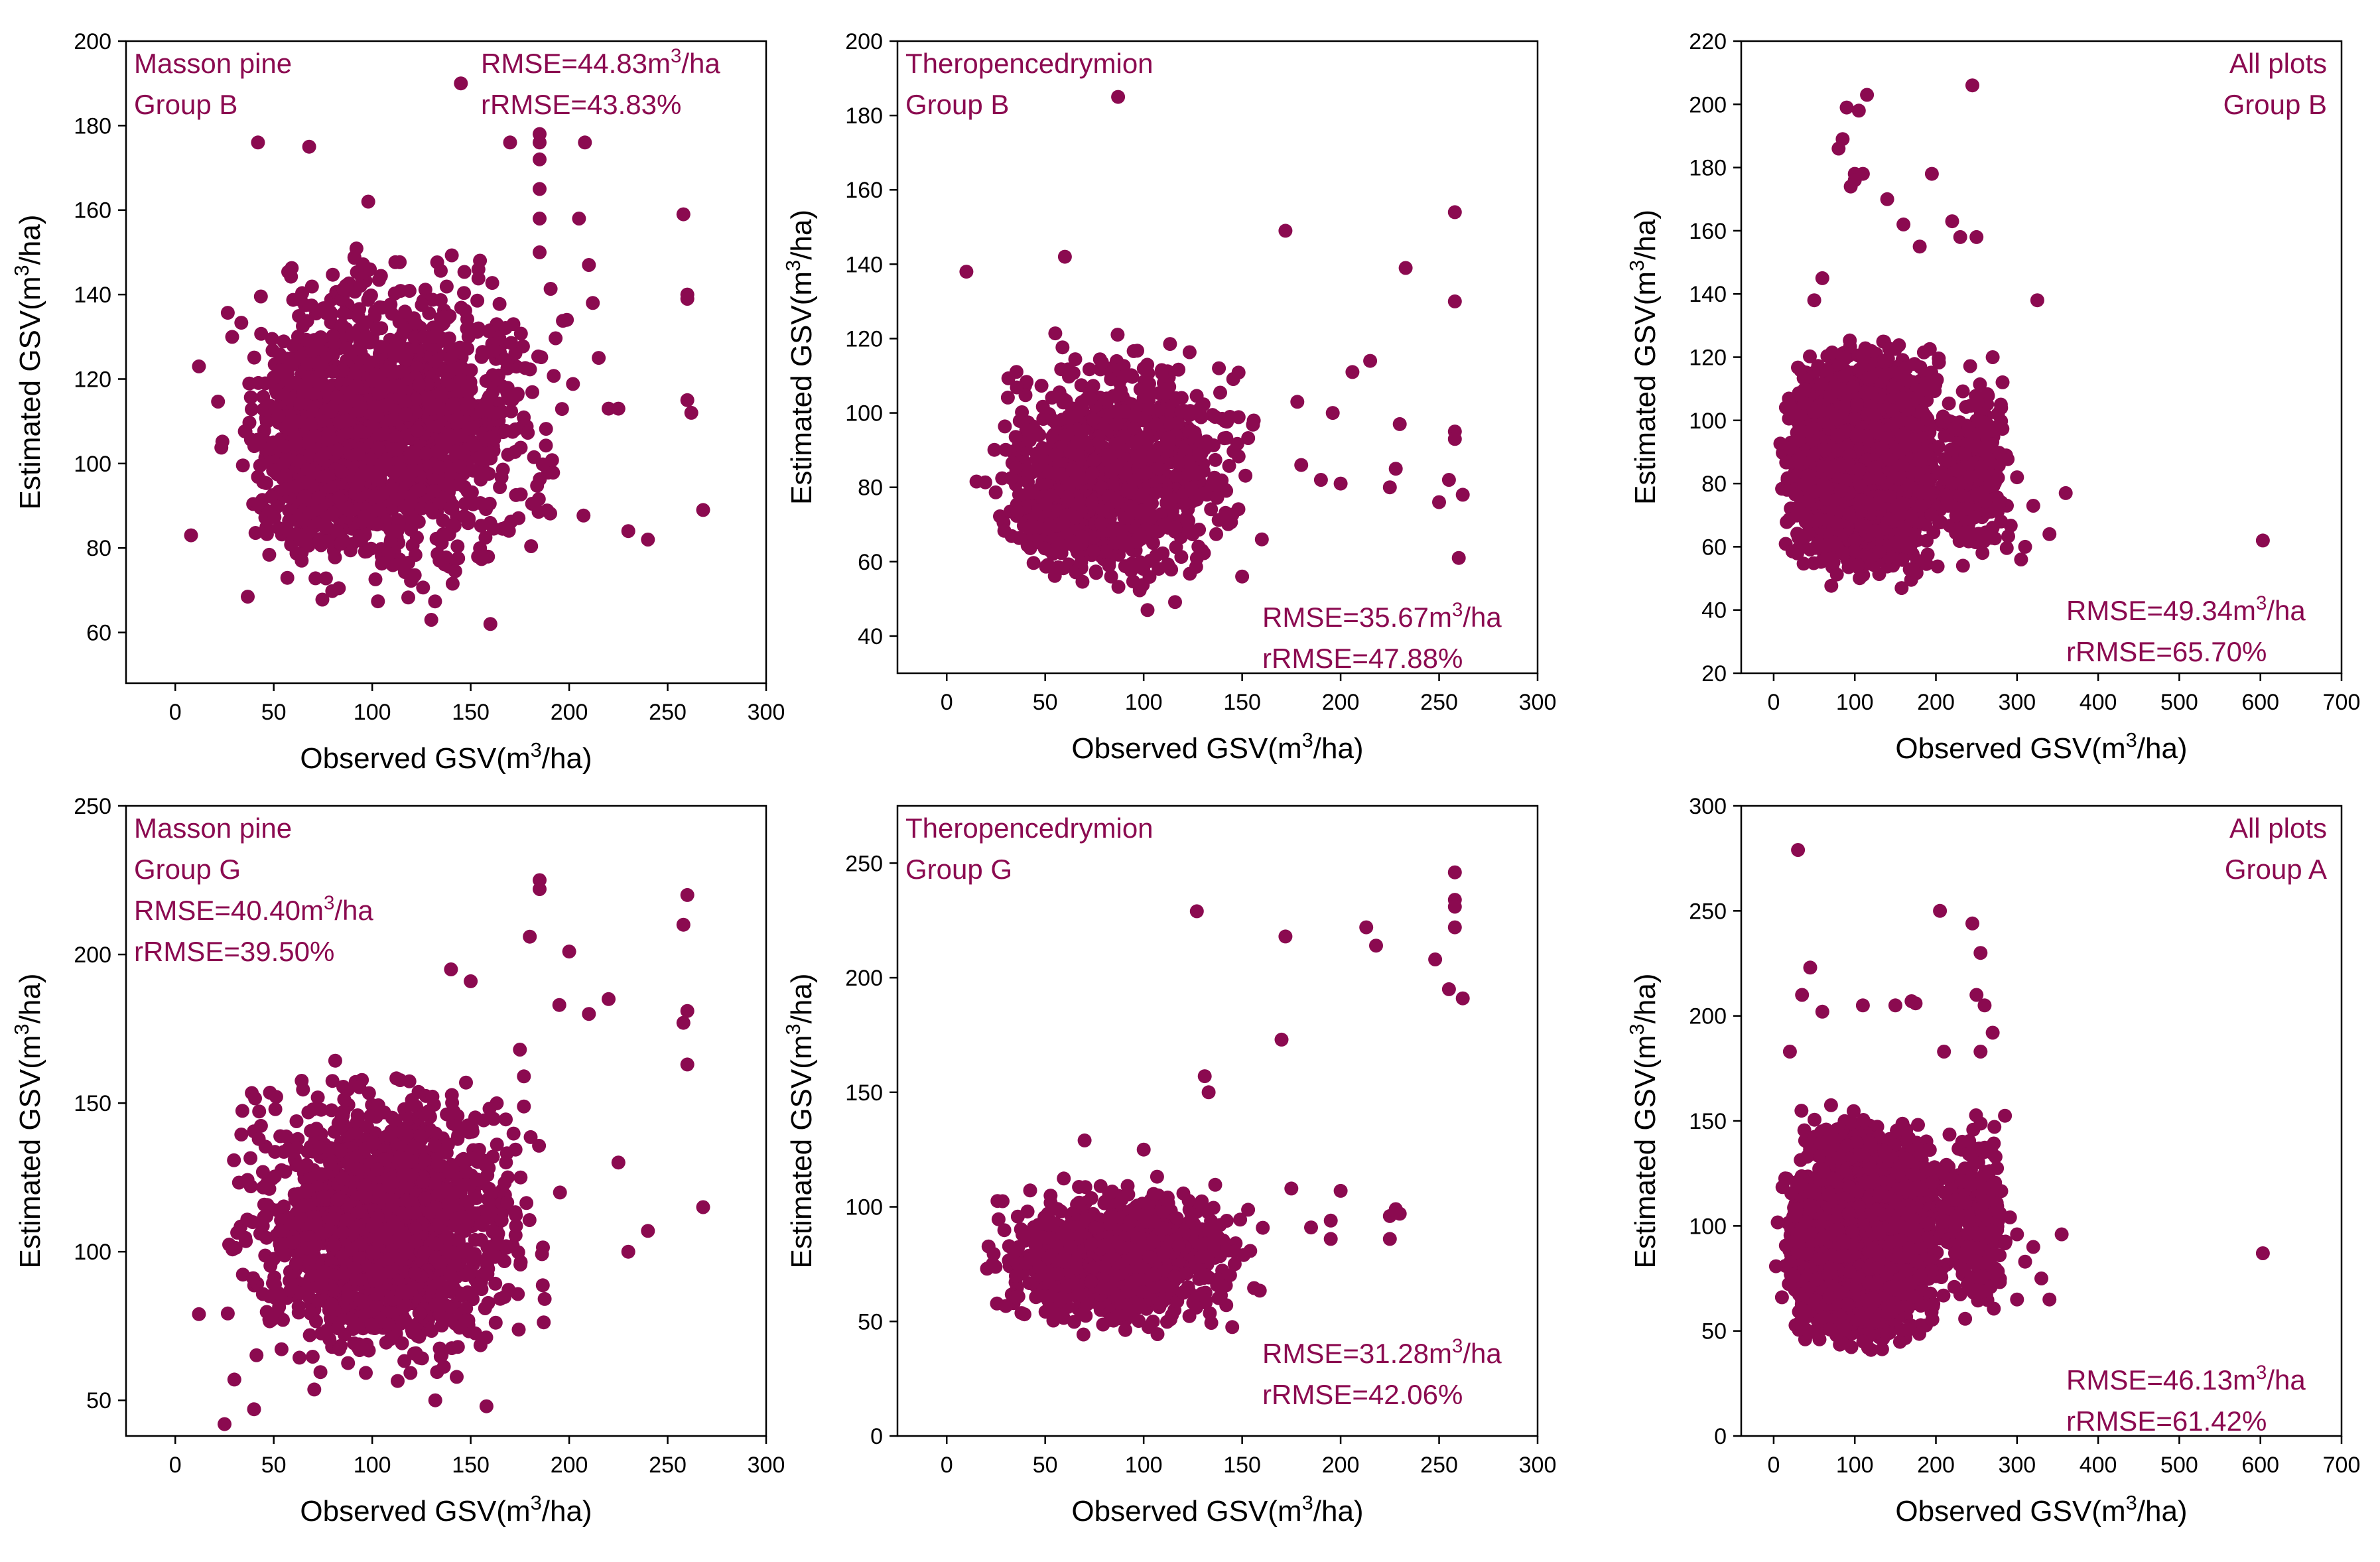 This screenshot has width=2380, height=1562. What do you see at coordinates (213, 63) in the screenshot?
I see `panel-title-line: Masson pine` at bounding box center [213, 63].